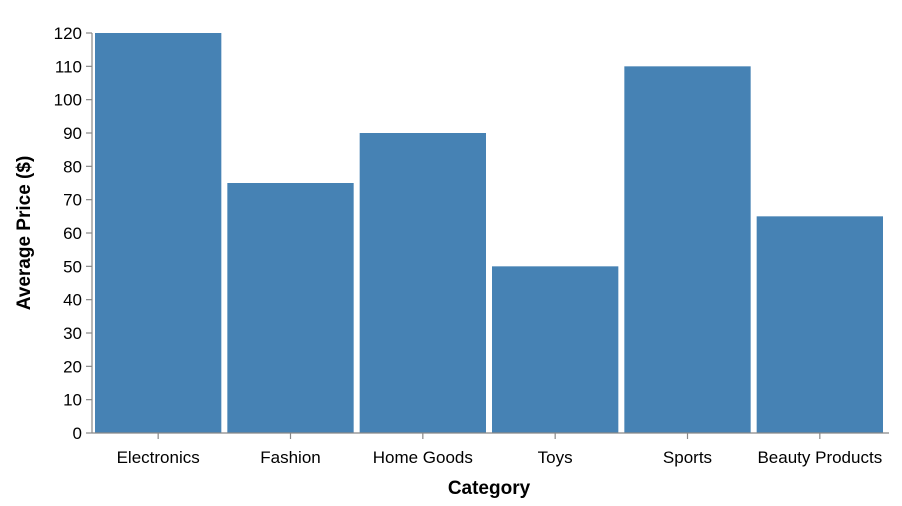 Image resolution: width=902 pixels, height=506 pixels. I want to click on y-tick-label: 30, so click(72, 333).